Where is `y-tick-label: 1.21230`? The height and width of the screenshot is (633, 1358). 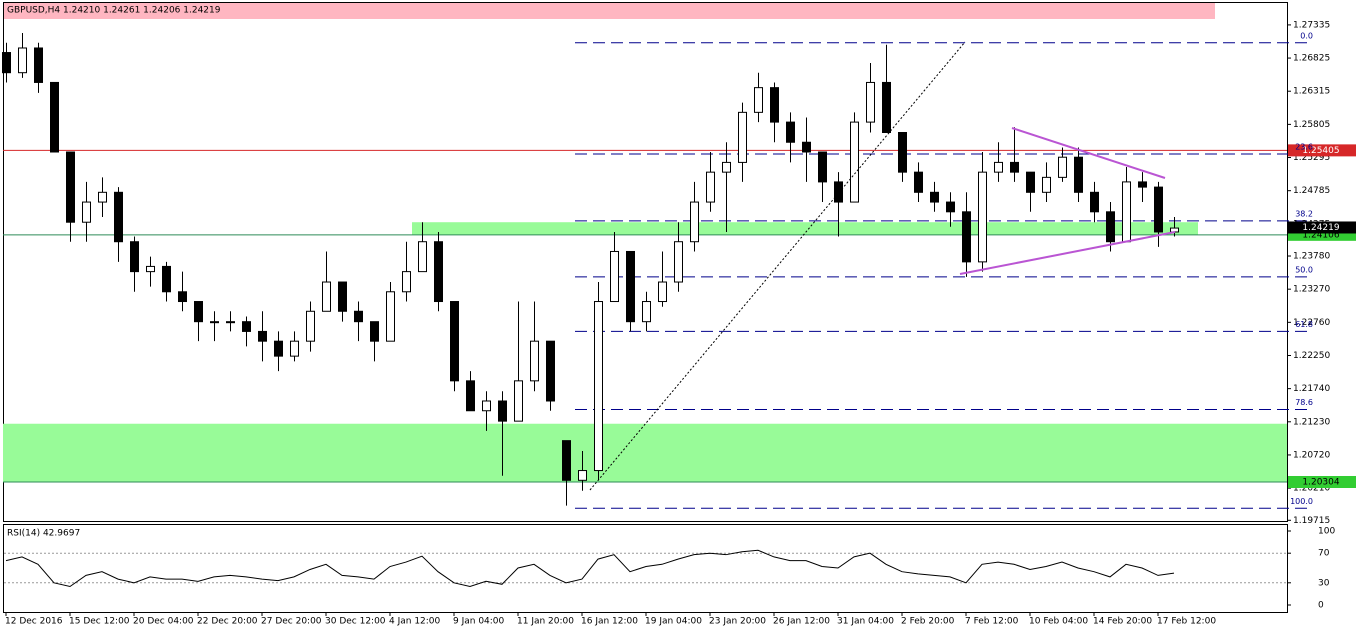 y-tick-label: 1.21230 is located at coordinates (1311, 422).